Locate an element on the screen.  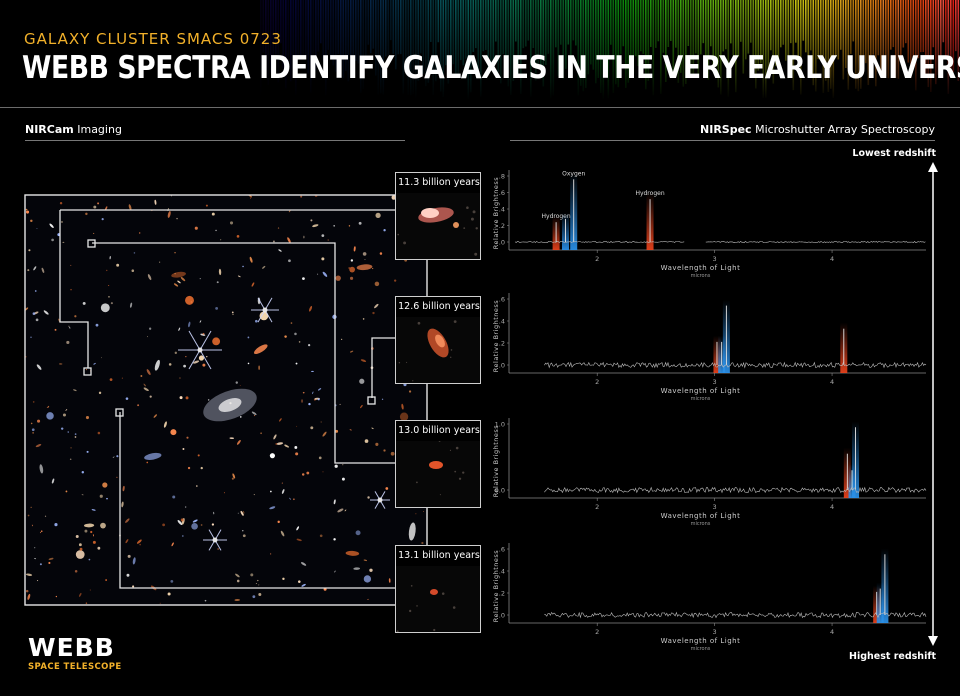
galaxy-thumbnail-1: 11.3 billion years is located at coordinates (438, 216).